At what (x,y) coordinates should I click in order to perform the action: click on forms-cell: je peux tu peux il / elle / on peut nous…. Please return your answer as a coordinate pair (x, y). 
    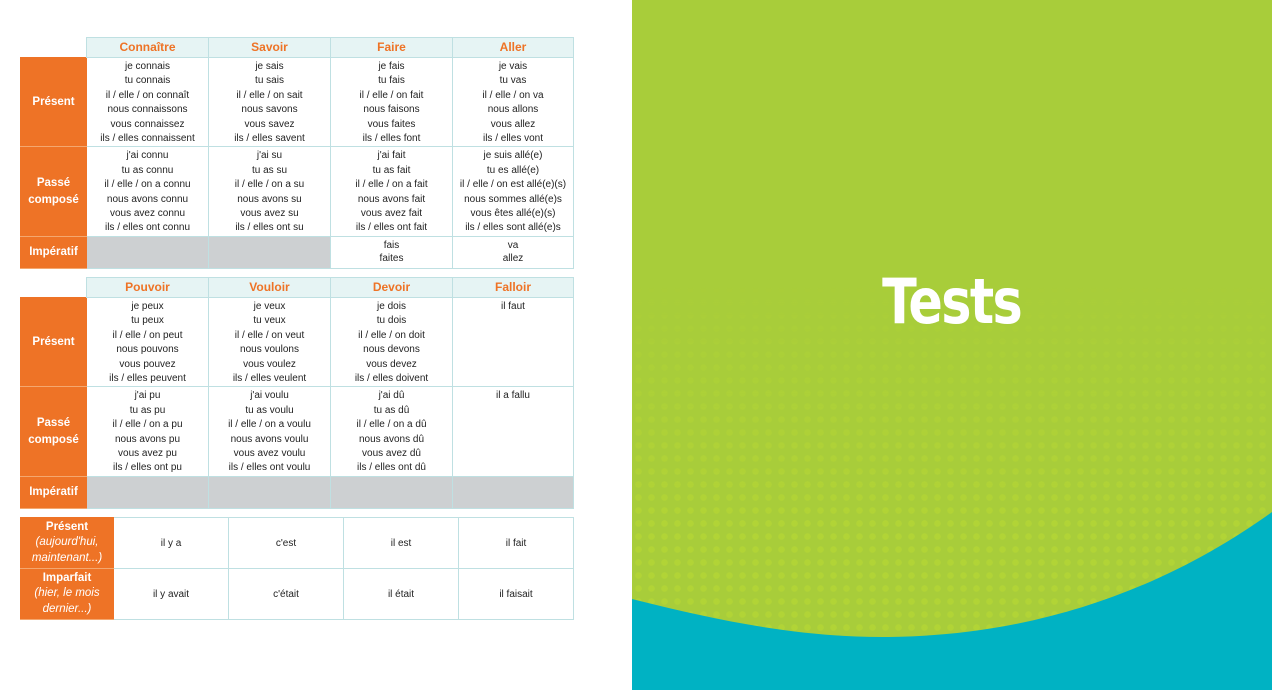
    Looking at the image, I should click on (147, 342).